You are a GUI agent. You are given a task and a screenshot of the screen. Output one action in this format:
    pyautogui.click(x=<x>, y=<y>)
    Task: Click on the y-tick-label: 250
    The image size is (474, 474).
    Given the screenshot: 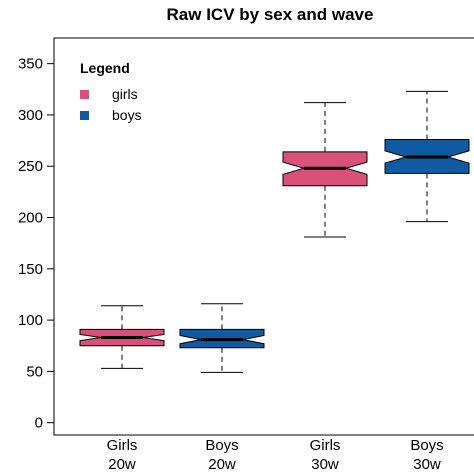 What is the action you would take?
    pyautogui.click(x=30, y=166)
    